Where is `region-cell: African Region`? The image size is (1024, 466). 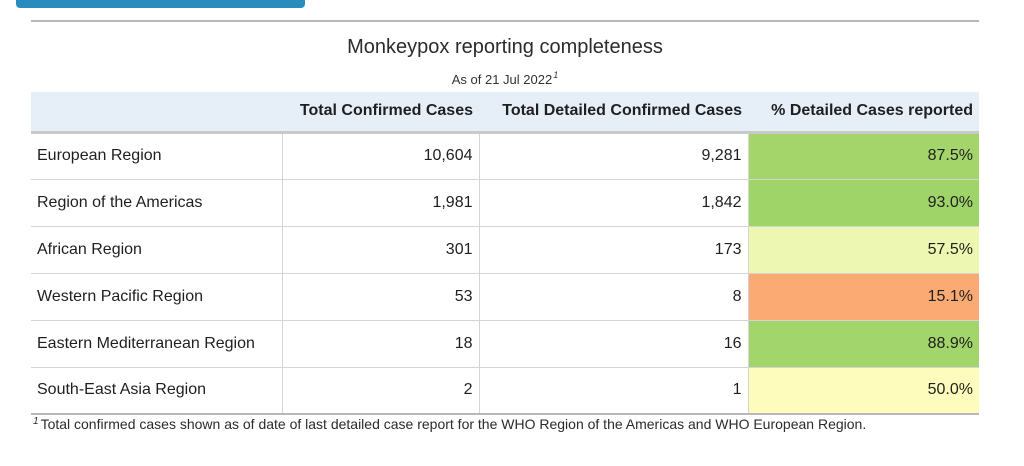 region-cell: African Region is located at coordinates (157, 249).